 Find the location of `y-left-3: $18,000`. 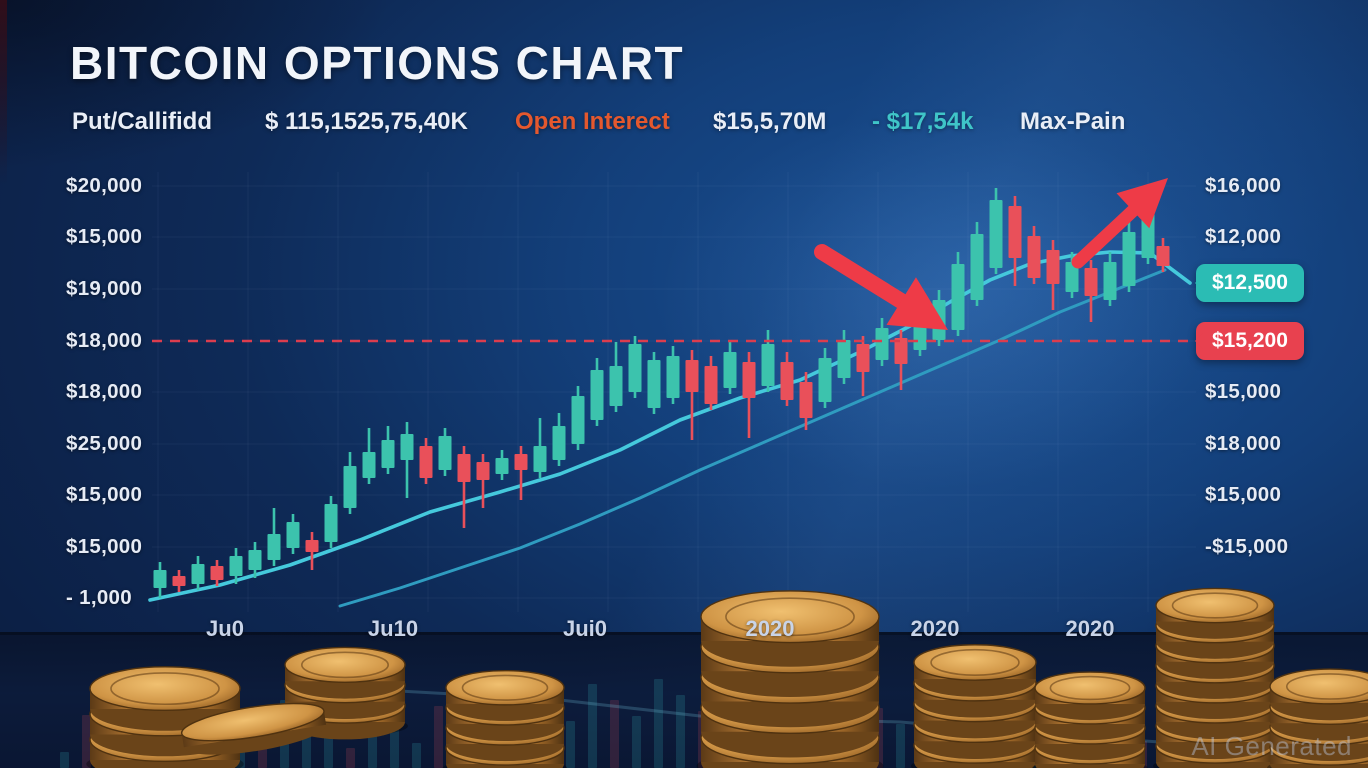

y-left-3: $18,000 is located at coordinates (104, 340).